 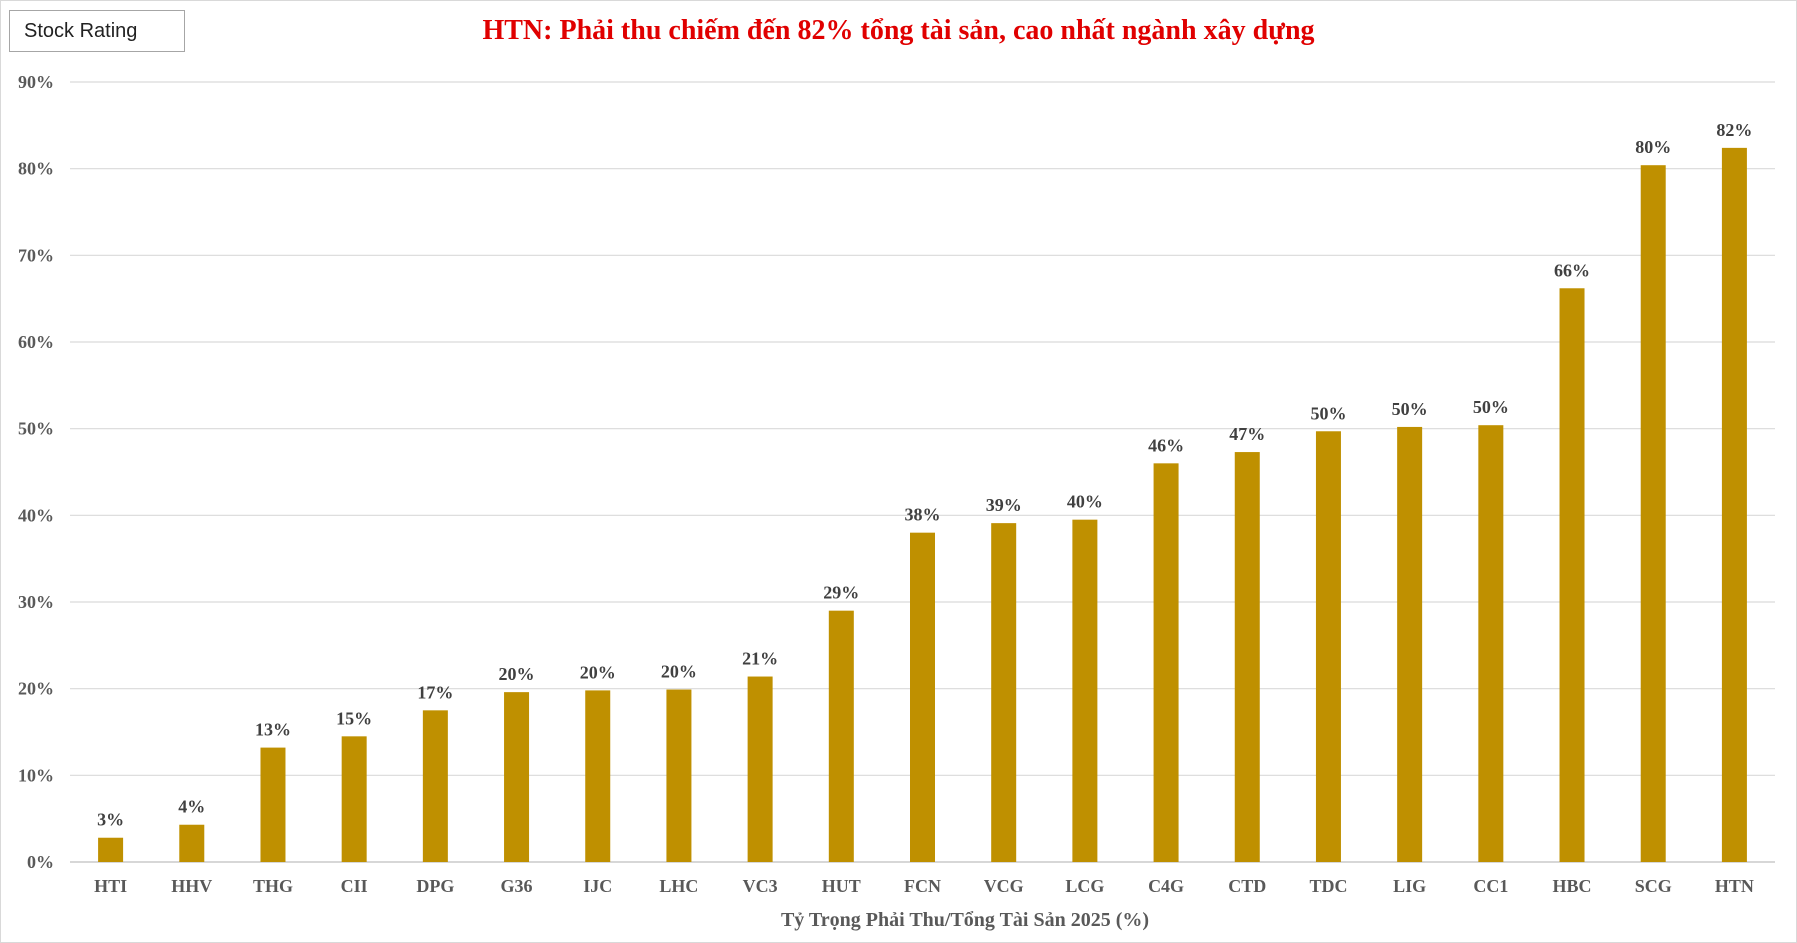 What do you see at coordinates (273, 730) in the screenshot?
I see `data-label: 13%` at bounding box center [273, 730].